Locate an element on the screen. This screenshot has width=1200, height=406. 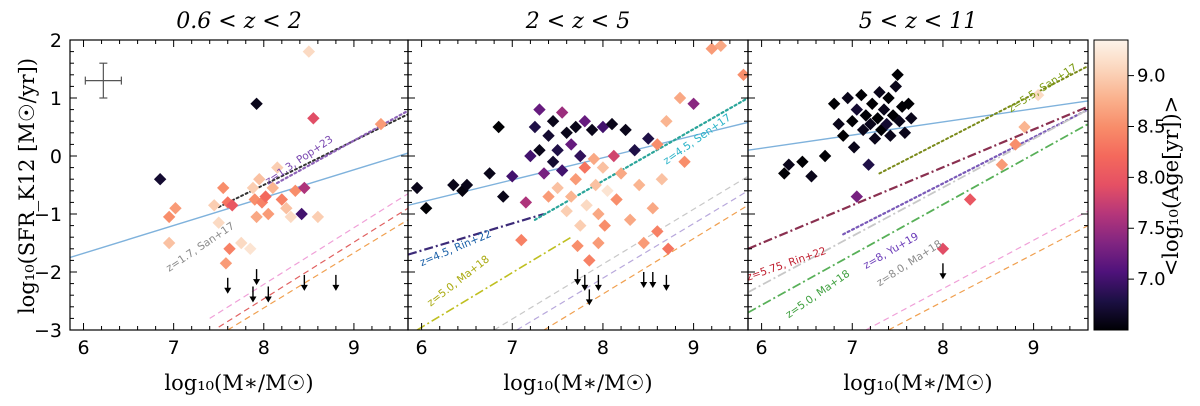
panel-title: 5 < z < 11 is located at coordinates (918, 21).